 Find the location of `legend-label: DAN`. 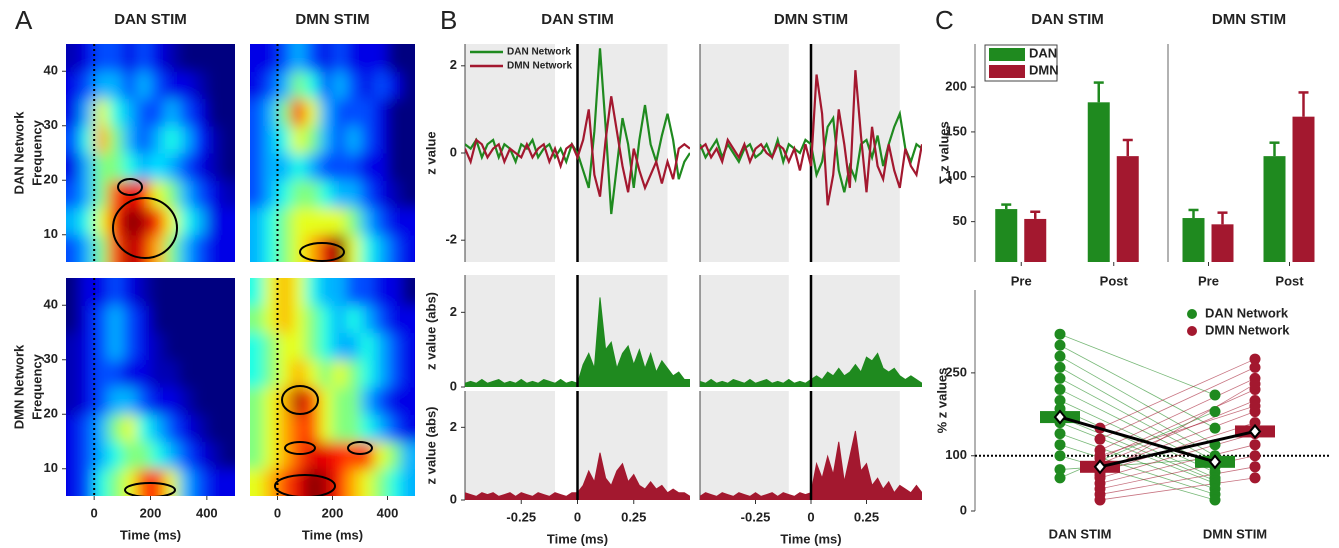

legend-label: DAN is located at coordinates (1043, 52).